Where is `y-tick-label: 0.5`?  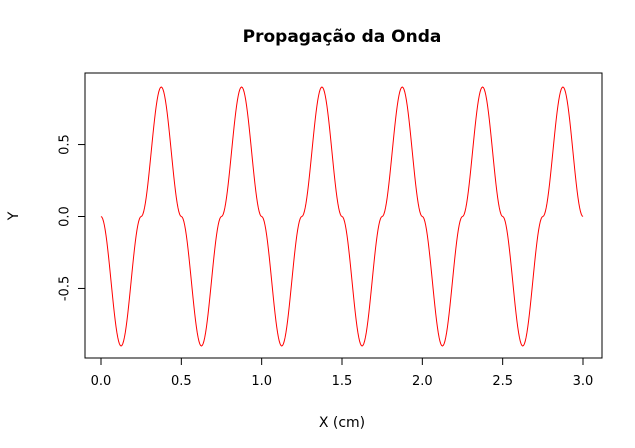 y-tick-label: 0.5 is located at coordinates (65, 144).